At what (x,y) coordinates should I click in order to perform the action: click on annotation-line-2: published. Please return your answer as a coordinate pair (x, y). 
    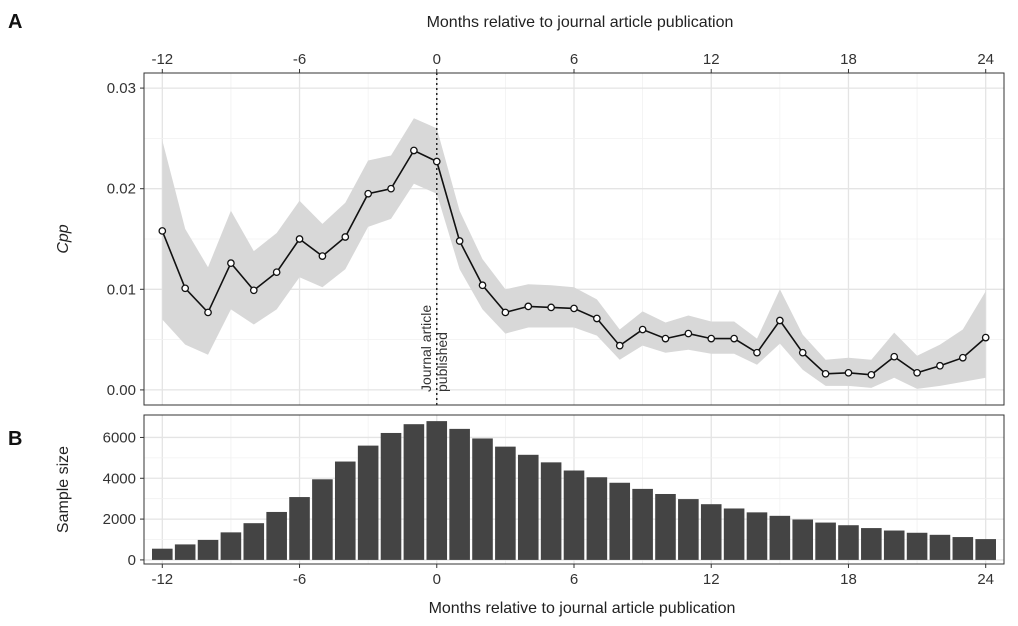
    Looking at the image, I should click on (442, 362).